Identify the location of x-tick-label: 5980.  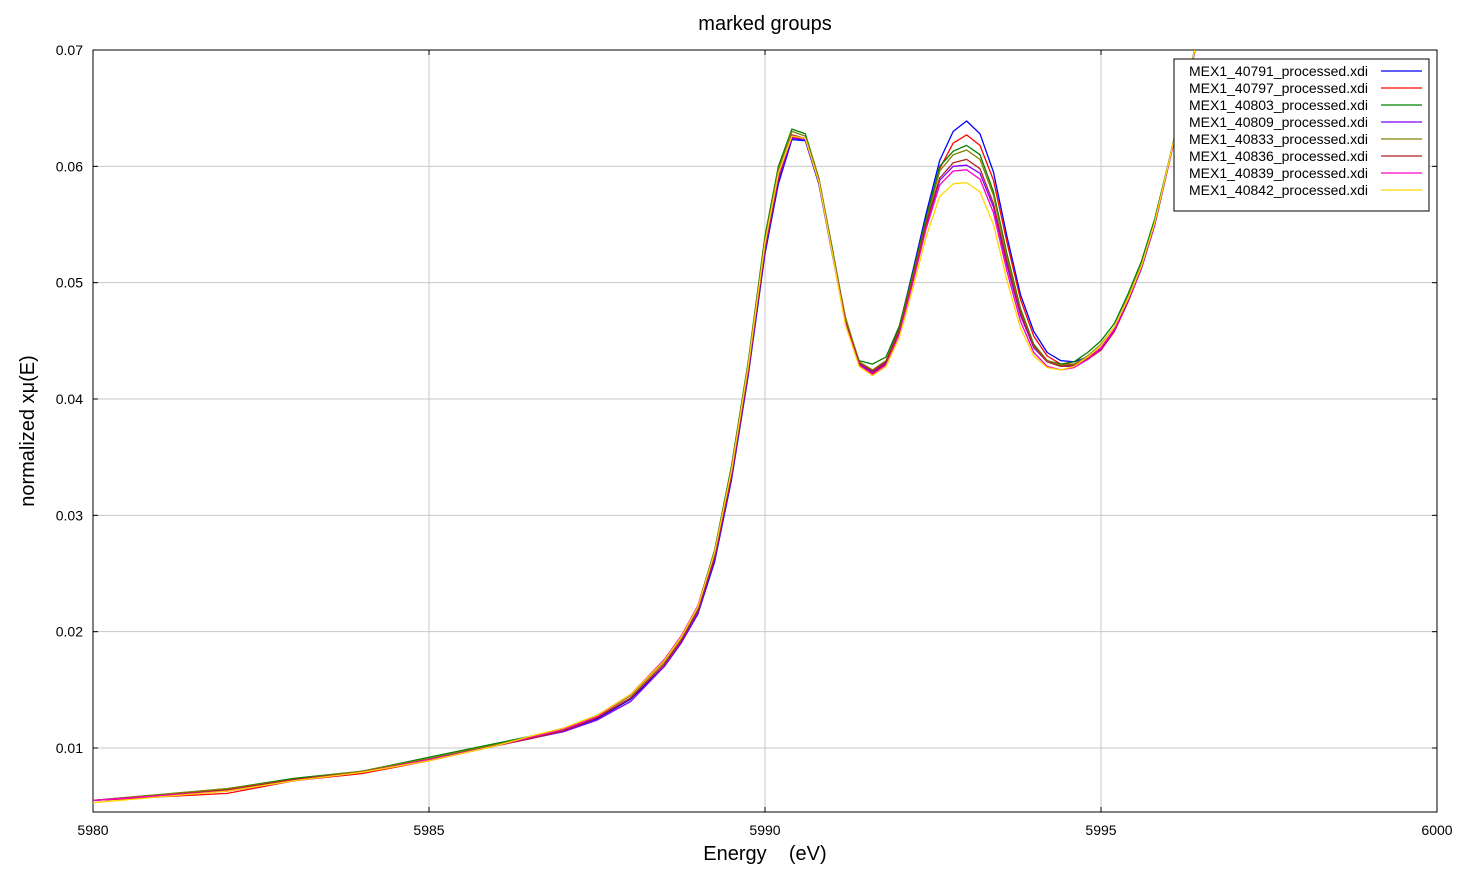
(92, 830).